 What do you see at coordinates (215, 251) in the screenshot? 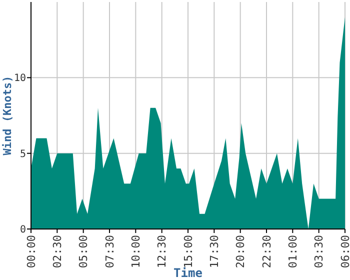
I see `x-tick-label: 17:30` at bounding box center [215, 251].